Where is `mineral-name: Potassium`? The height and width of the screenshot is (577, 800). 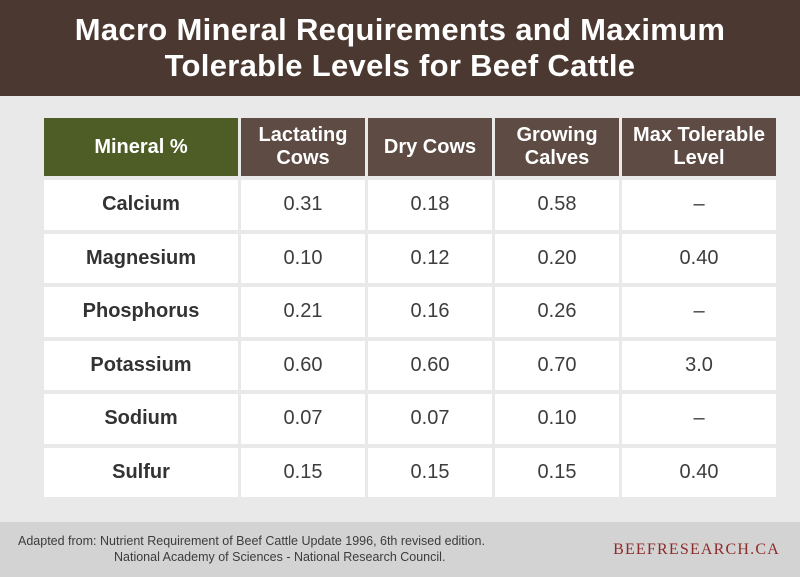
mineral-name: Potassium is located at coordinates (141, 365).